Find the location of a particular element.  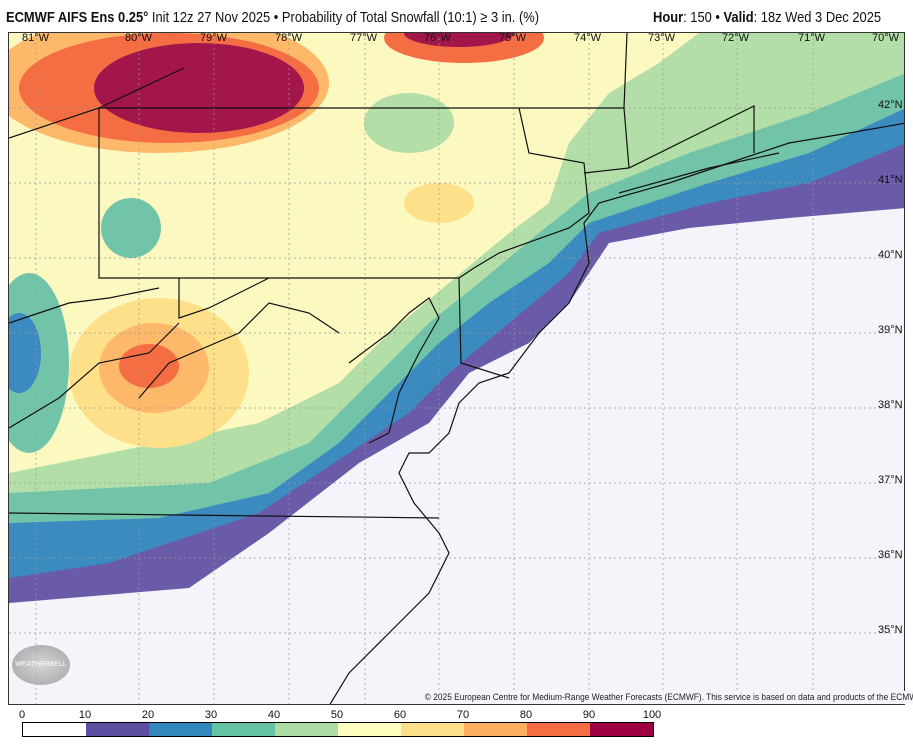

lon-label: 70°W is located at coordinates (886, 38).